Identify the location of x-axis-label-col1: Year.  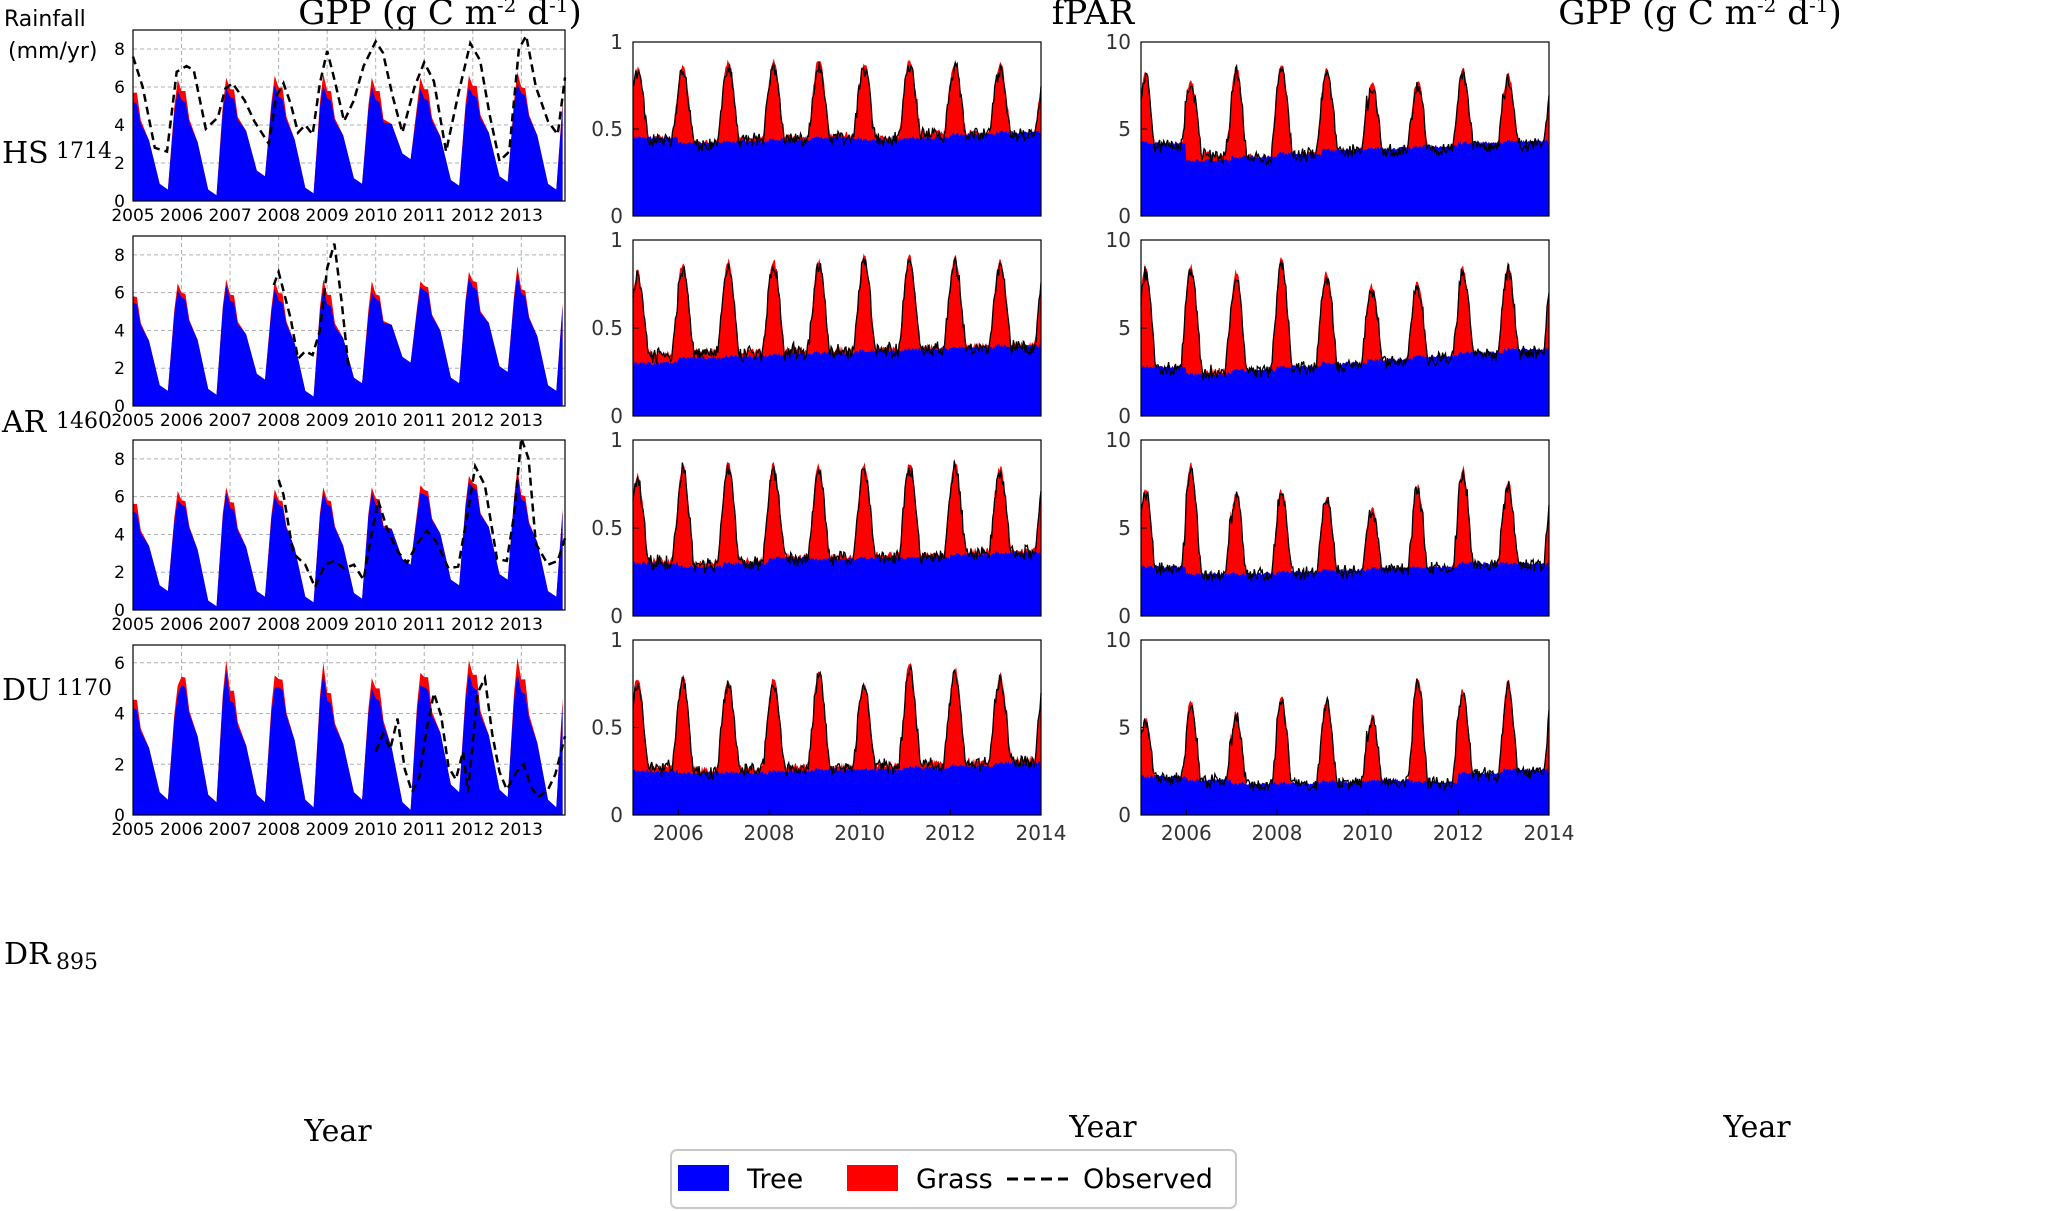
(337, 1131).